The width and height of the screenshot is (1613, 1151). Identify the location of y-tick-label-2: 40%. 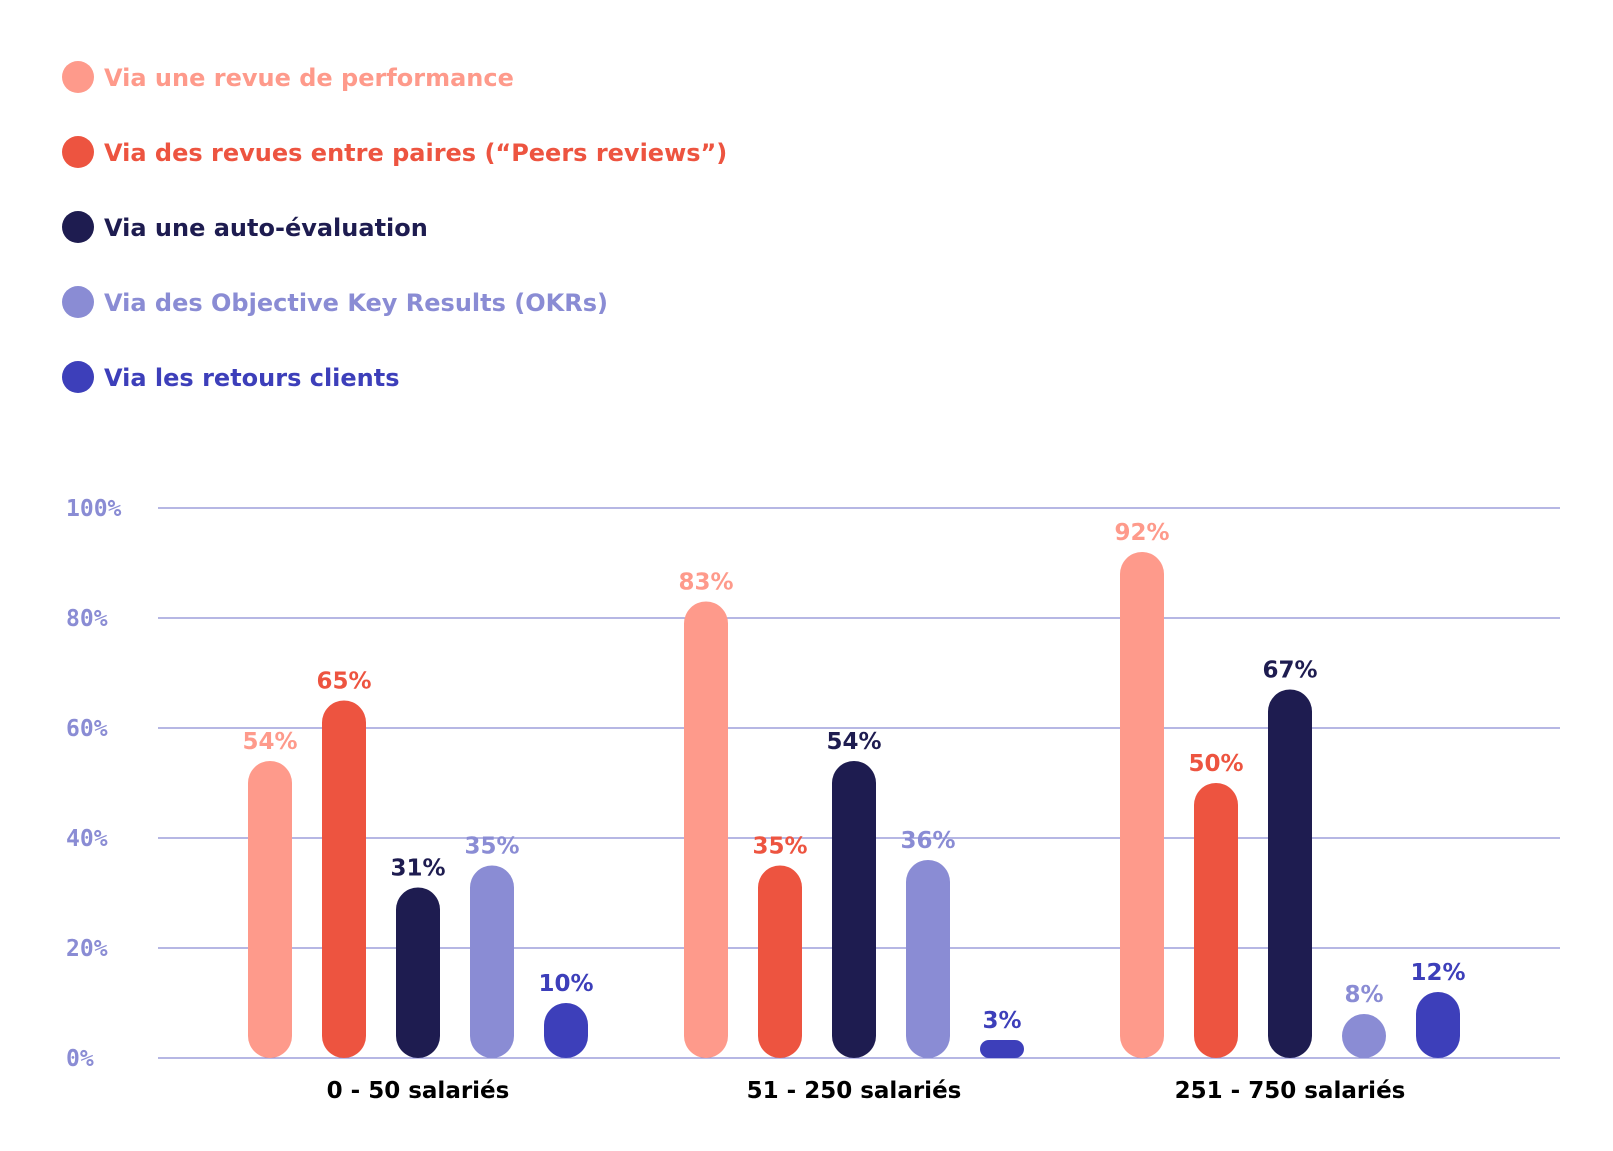
(87, 839).